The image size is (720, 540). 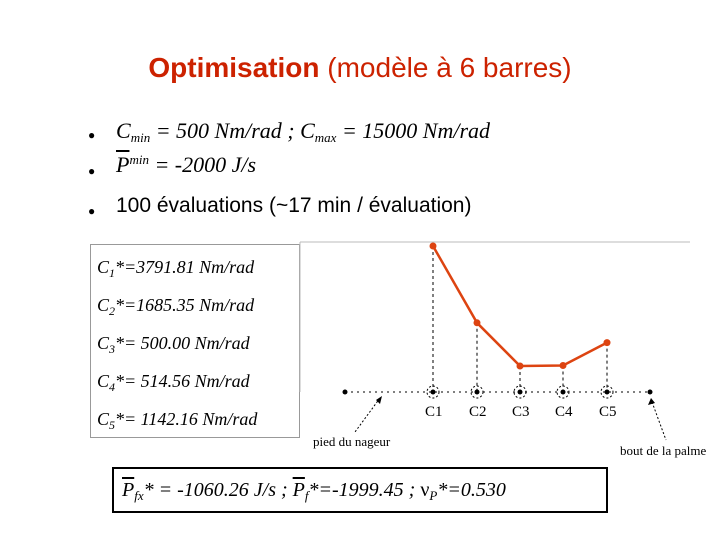 I want to click on pf-letter: P, so click(x=298, y=490).